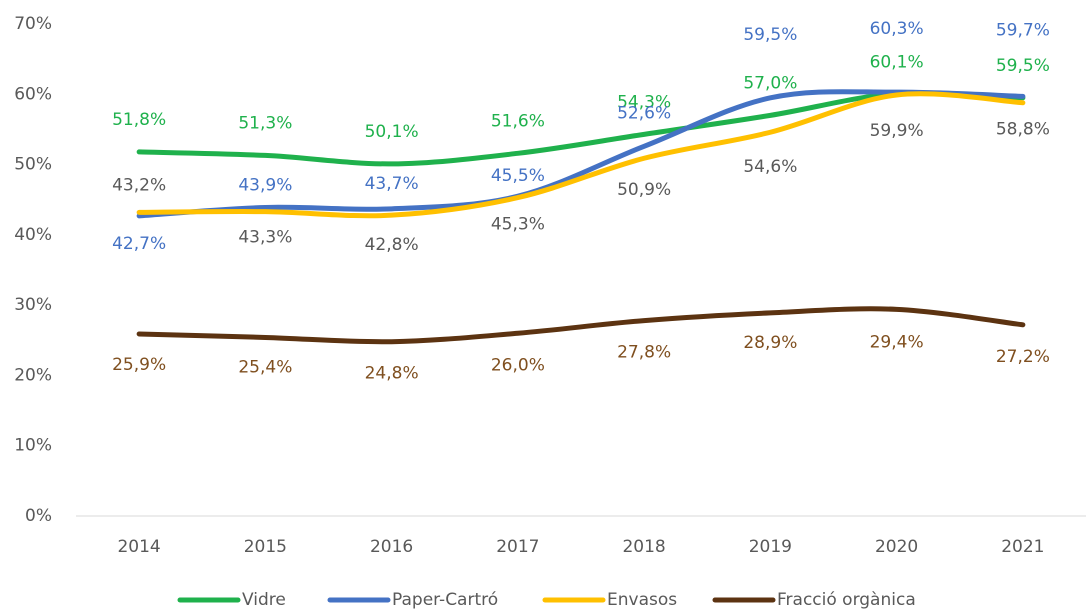 The image size is (1086, 610). I want to click on y-tick-label: 40%, so click(33, 235).